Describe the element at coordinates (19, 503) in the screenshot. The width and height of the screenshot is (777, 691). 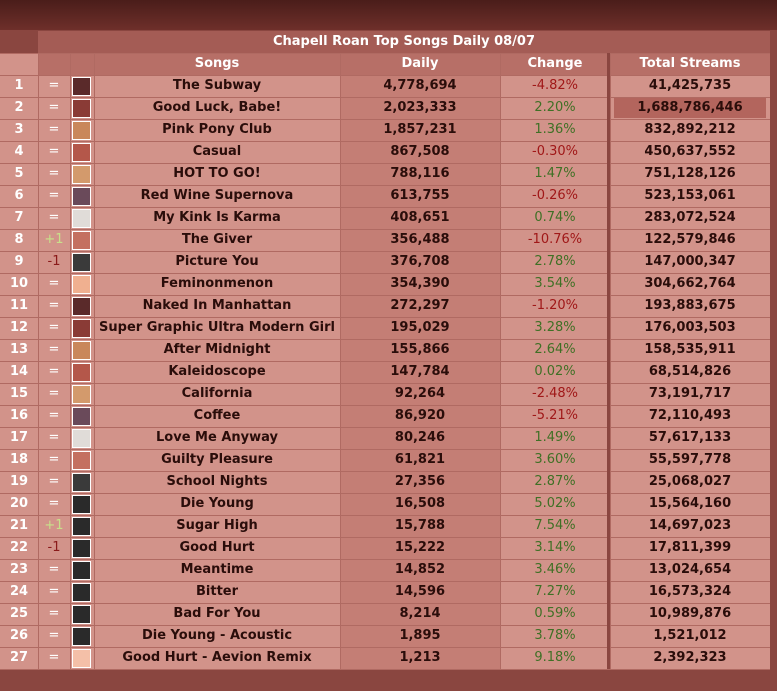
I see `rank: 20` at that location.